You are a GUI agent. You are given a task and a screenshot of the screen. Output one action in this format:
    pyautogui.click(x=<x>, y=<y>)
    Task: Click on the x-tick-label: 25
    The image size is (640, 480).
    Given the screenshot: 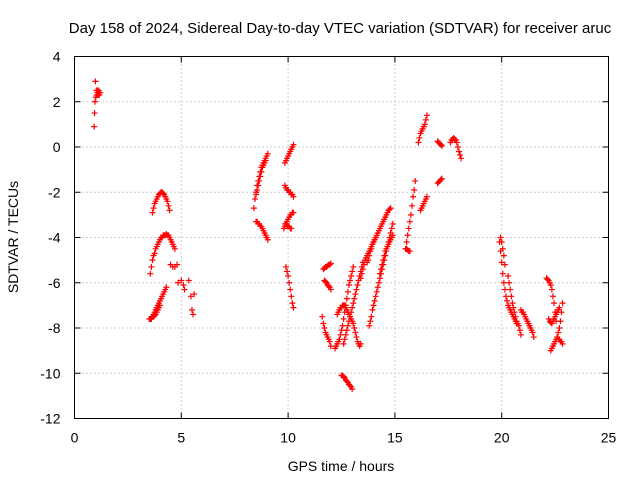 What is the action you would take?
    pyautogui.click(x=609, y=438)
    